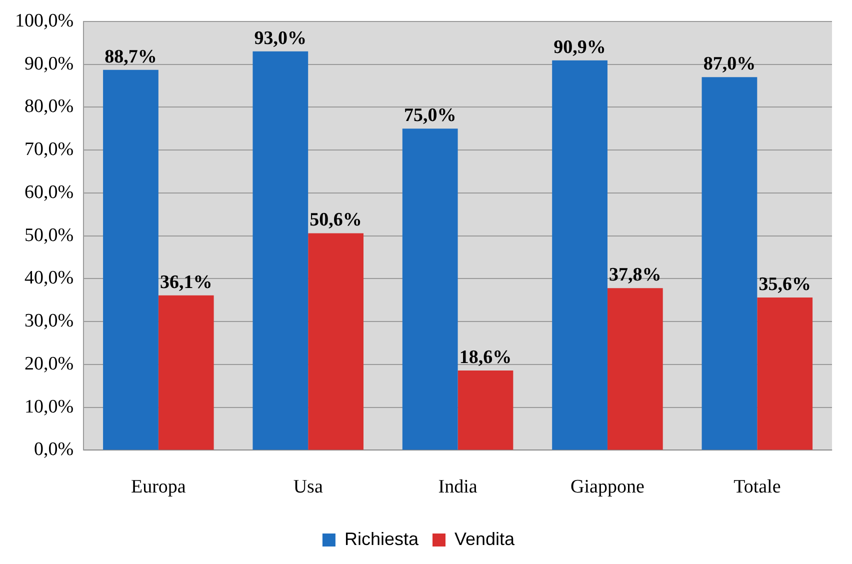 This screenshot has height=564, width=852. What do you see at coordinates (382, 538) in the screenshot?
I see `legend-label: Richiesta` at bounding box center [382, 538].